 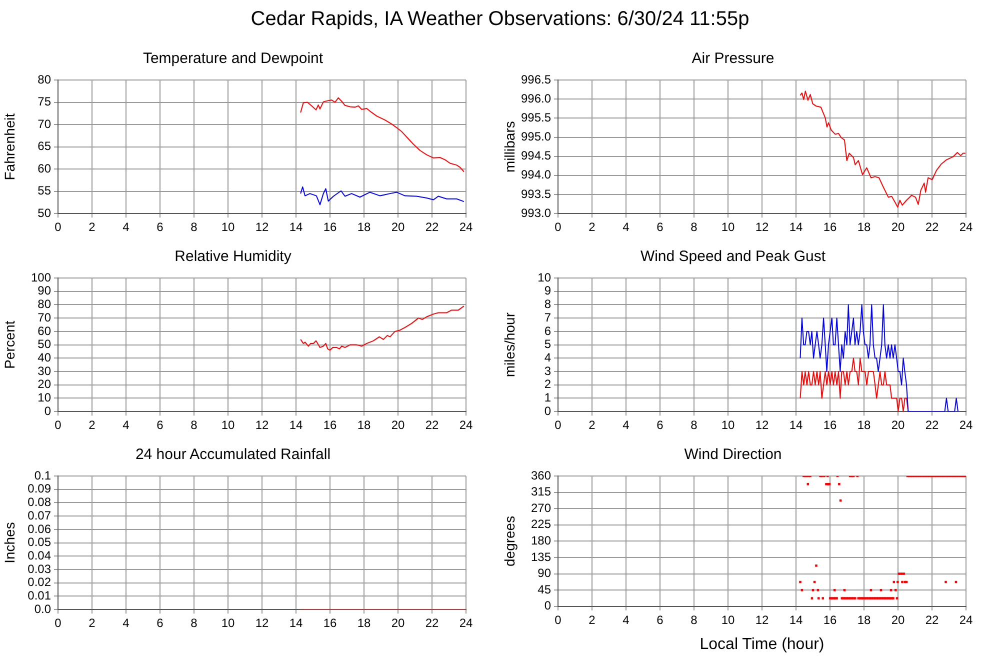 I want to click on chart-title: Wind Speed and Peak Gust, so click(x=733, y=257).